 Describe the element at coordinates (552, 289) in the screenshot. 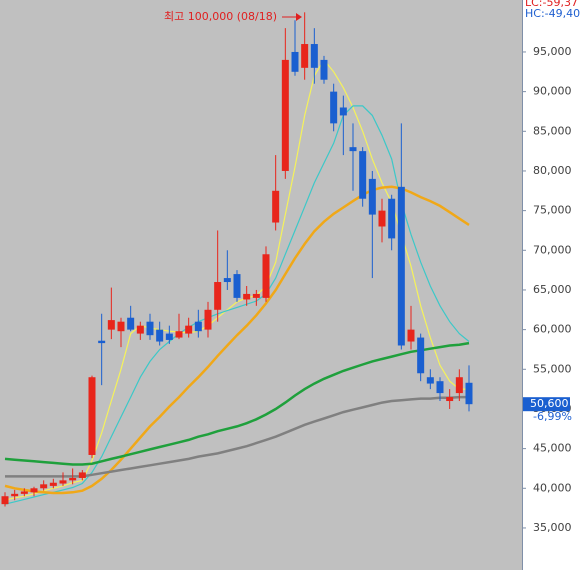

I see `y-tick-label: 65,000` at that location.